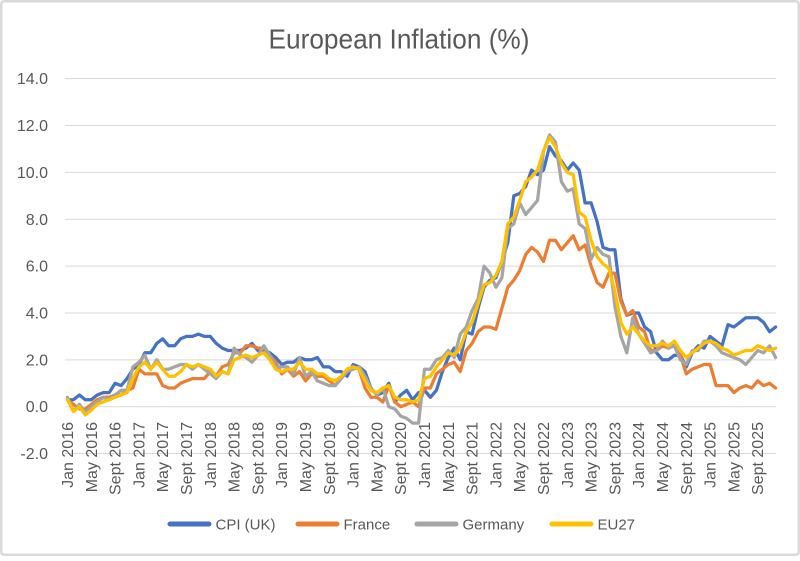  I want to click on svg-text: Germany, so click(494, 525).